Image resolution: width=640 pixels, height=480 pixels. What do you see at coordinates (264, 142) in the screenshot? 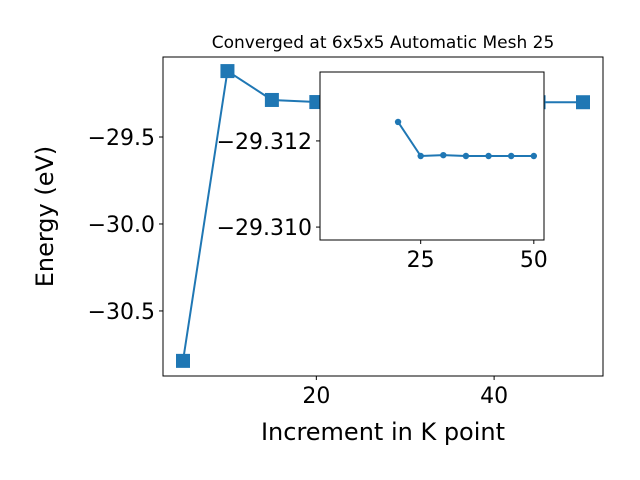
I see `y-tick-label: −29.312` at bounding box center [264, 142].